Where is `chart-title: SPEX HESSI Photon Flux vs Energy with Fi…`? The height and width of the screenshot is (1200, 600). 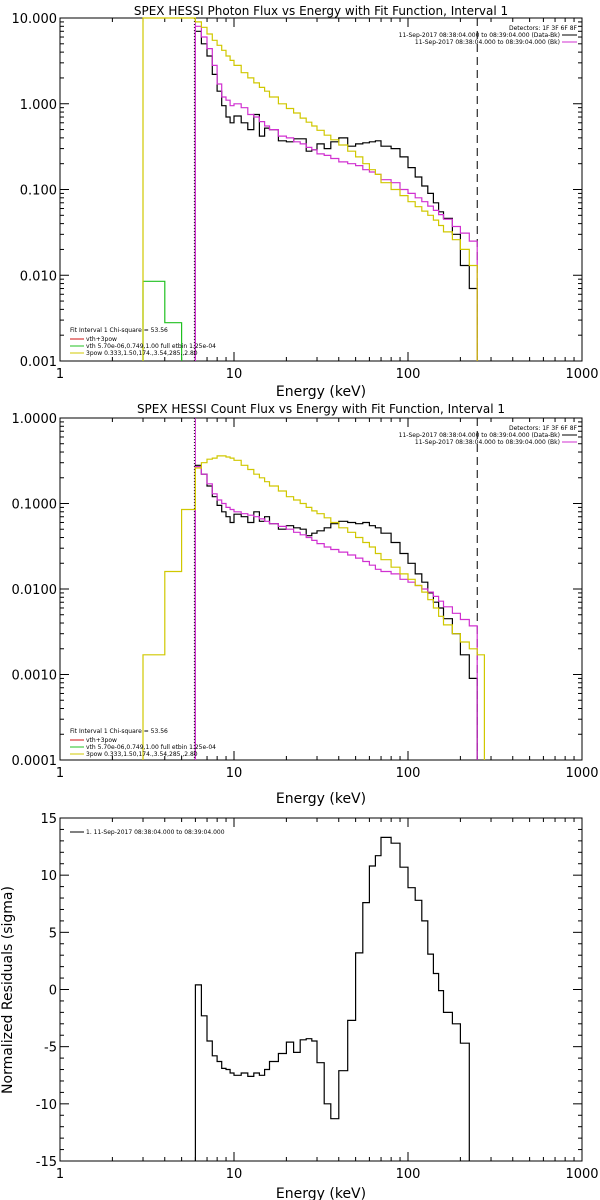
chart-title: SPEX HESSI Photon Flux vs Energy with Fi… is located at coordinates (321, 11).